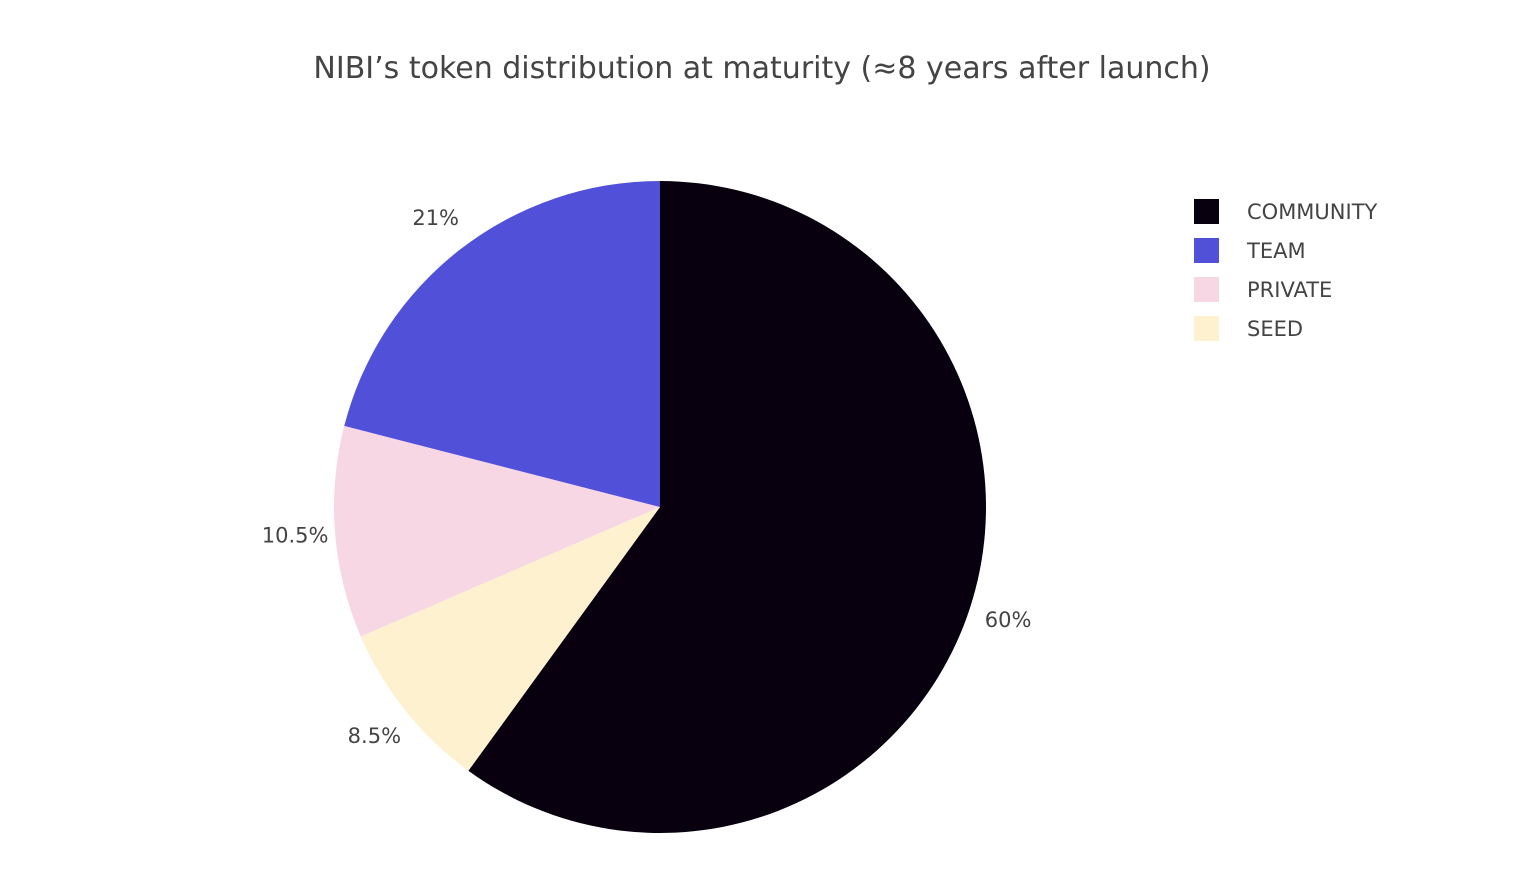 The height and width of the screenshot is (878, 1518). What do you see at coordinates (510, 639) in the screenshot?
I see `pie-slice-seed` at bounding box center [510, 639].